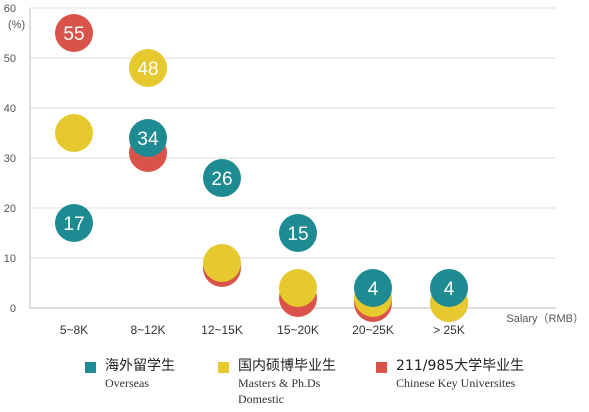 This screenshot has height=412, width=589. I want to click on x-tick-label: 20~25K, so click(373, 330).